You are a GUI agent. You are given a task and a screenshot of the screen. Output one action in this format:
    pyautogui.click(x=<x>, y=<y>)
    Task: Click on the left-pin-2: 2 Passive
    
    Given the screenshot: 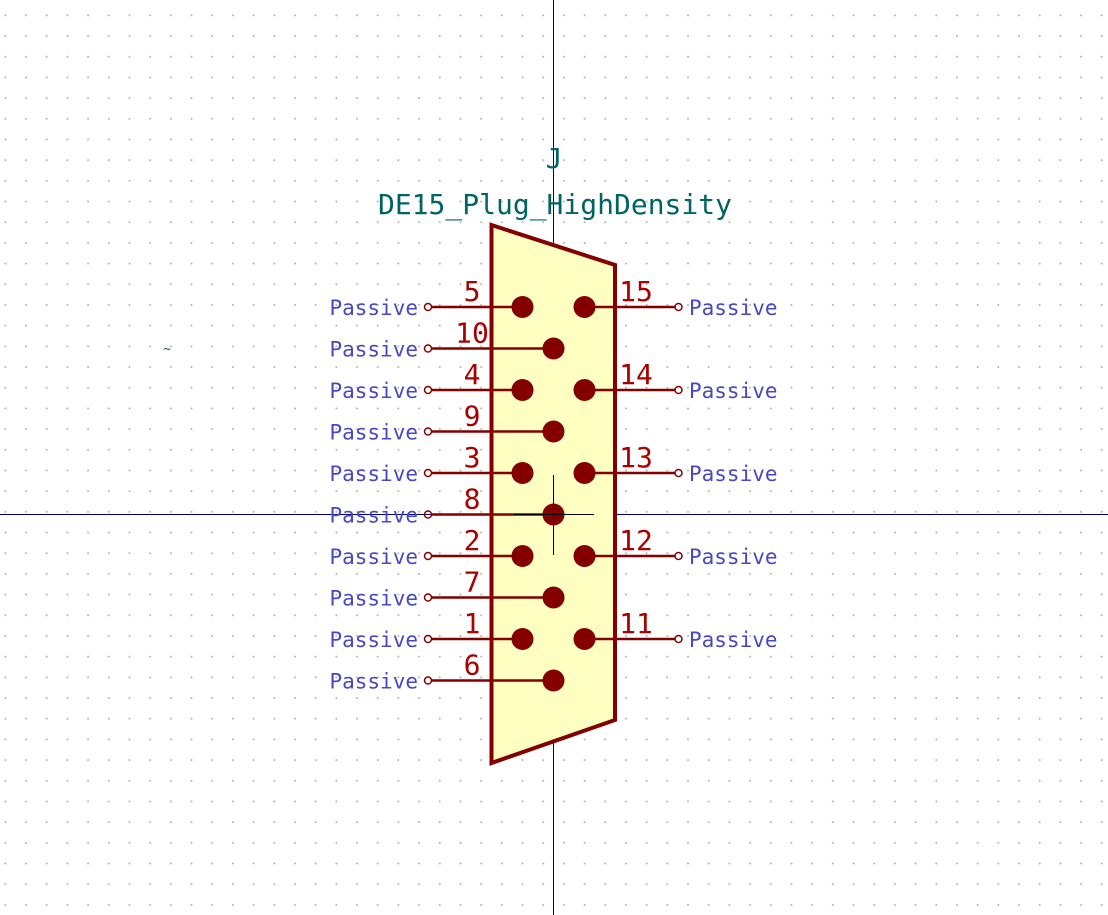 What is the action you would take?
    pyautogui.click(x=431, y=546)
    